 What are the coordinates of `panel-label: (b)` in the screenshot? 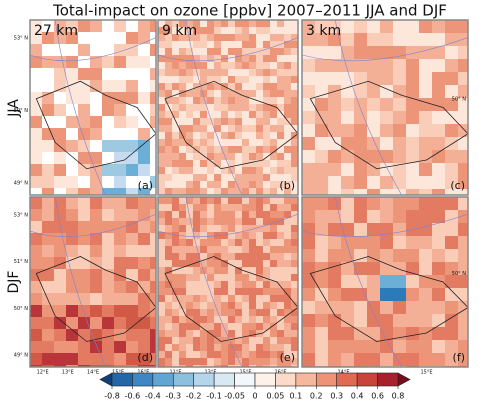 It's located at (287, 185).